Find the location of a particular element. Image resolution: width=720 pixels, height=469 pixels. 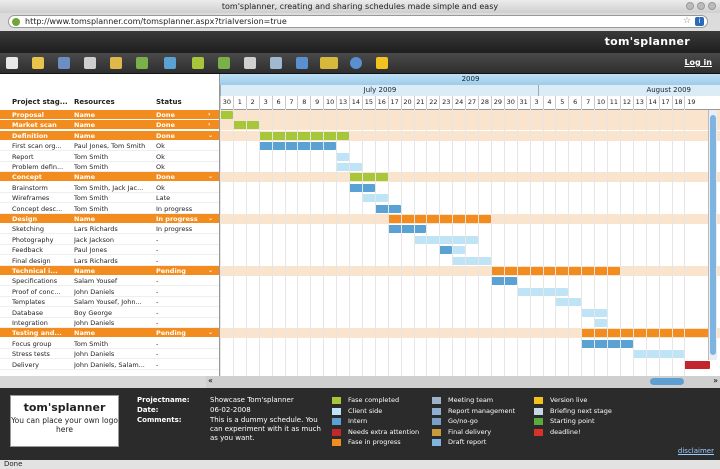

logo-star-icon is located at coordinates (329, 63).